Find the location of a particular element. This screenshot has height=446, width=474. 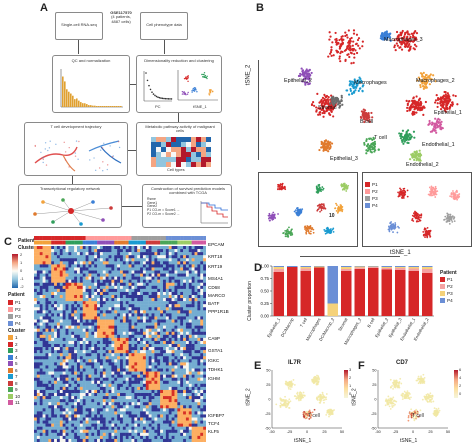

tf-label: Transcriptional regulatory network is located at coordinates (70, 188).